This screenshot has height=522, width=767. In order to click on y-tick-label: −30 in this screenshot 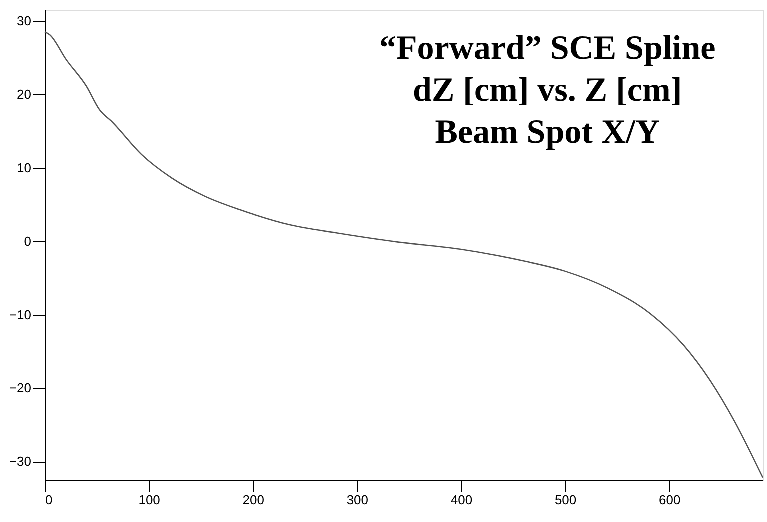, I will do `click(20, 462)`.